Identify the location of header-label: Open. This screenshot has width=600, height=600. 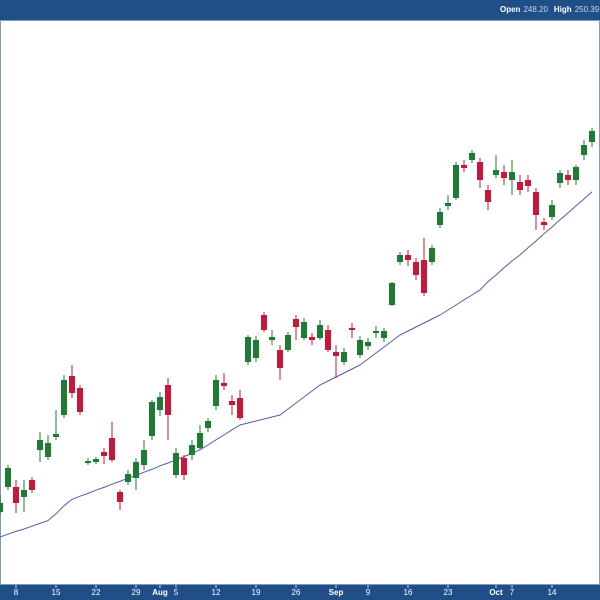
(510, 9).